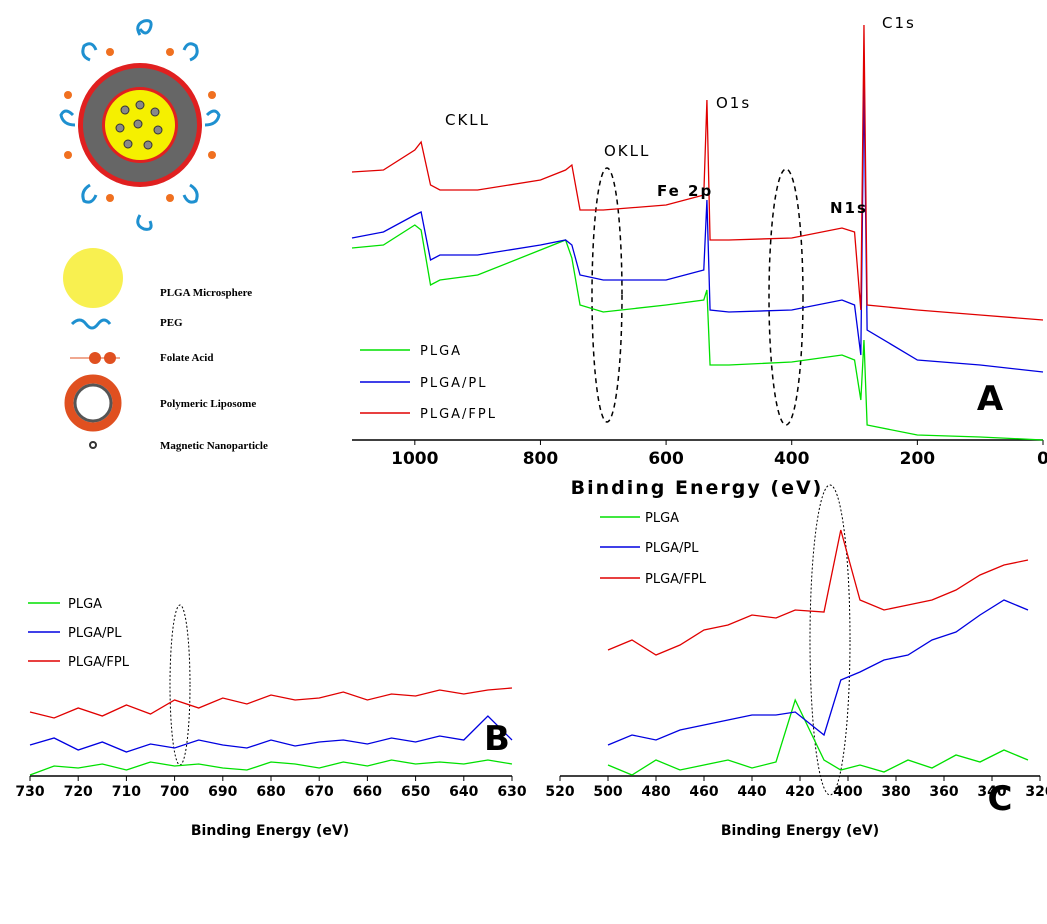 The width and height of the screenshot is (1047, 924). I want to click on peak-annotation: OKLL, so click(627, 151).